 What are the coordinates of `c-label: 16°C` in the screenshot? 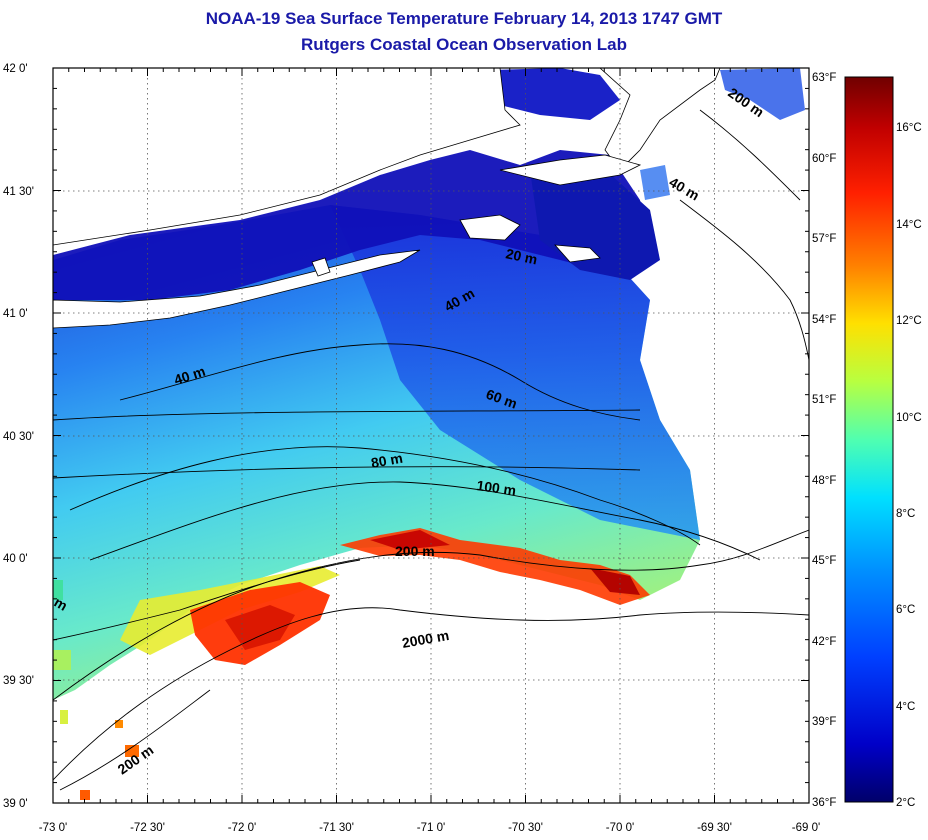 It's located at (909, 128).